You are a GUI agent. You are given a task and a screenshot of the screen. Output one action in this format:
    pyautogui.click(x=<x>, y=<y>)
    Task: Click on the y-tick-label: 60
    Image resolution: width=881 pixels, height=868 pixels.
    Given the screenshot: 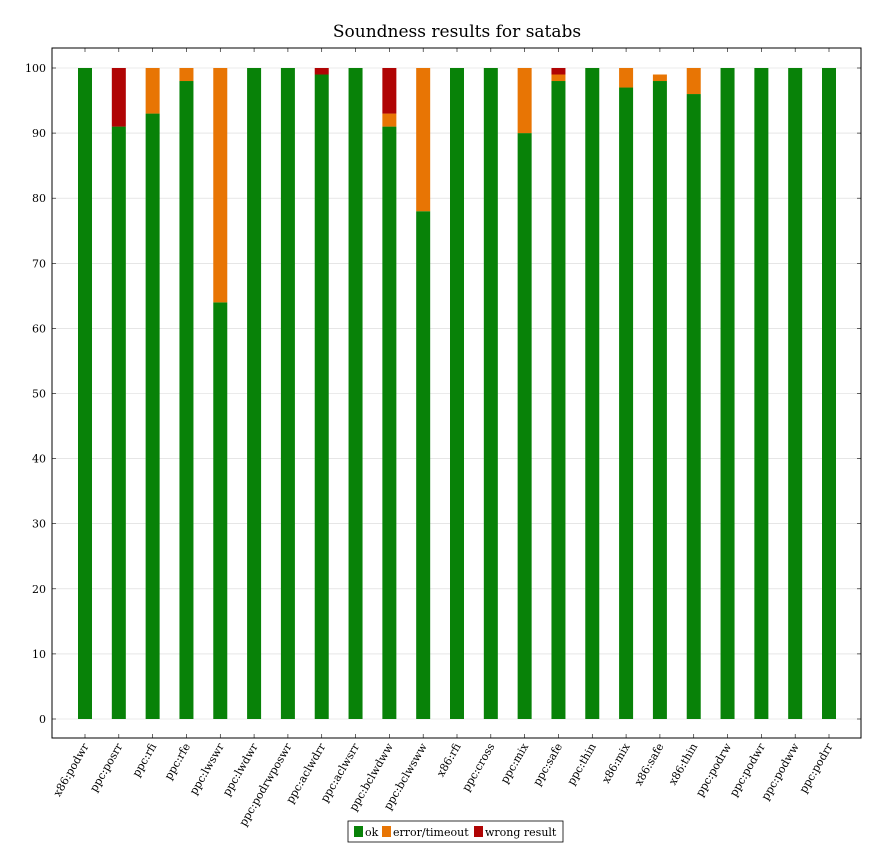 What is the action you would take?
    pyautogui.click(x=39, y=328)
    